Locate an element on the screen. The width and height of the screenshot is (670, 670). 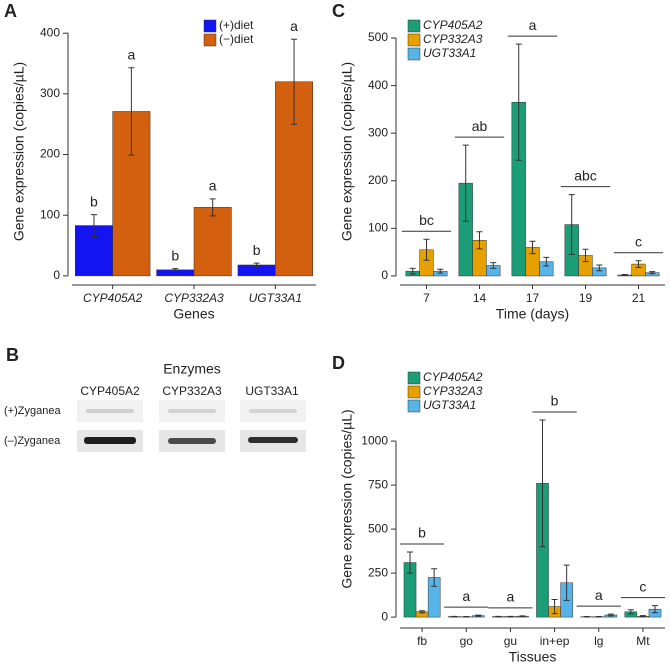
x-axis-title: Time (days) is located at coordinates (532, 314).